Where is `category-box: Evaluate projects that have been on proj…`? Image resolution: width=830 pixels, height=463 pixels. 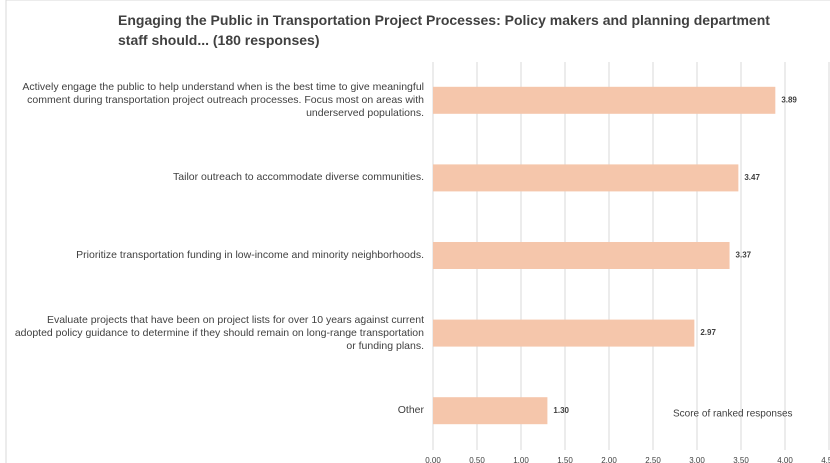 category-box: Evaluate projects that have been on proj… is located at coordinates (219, 332).